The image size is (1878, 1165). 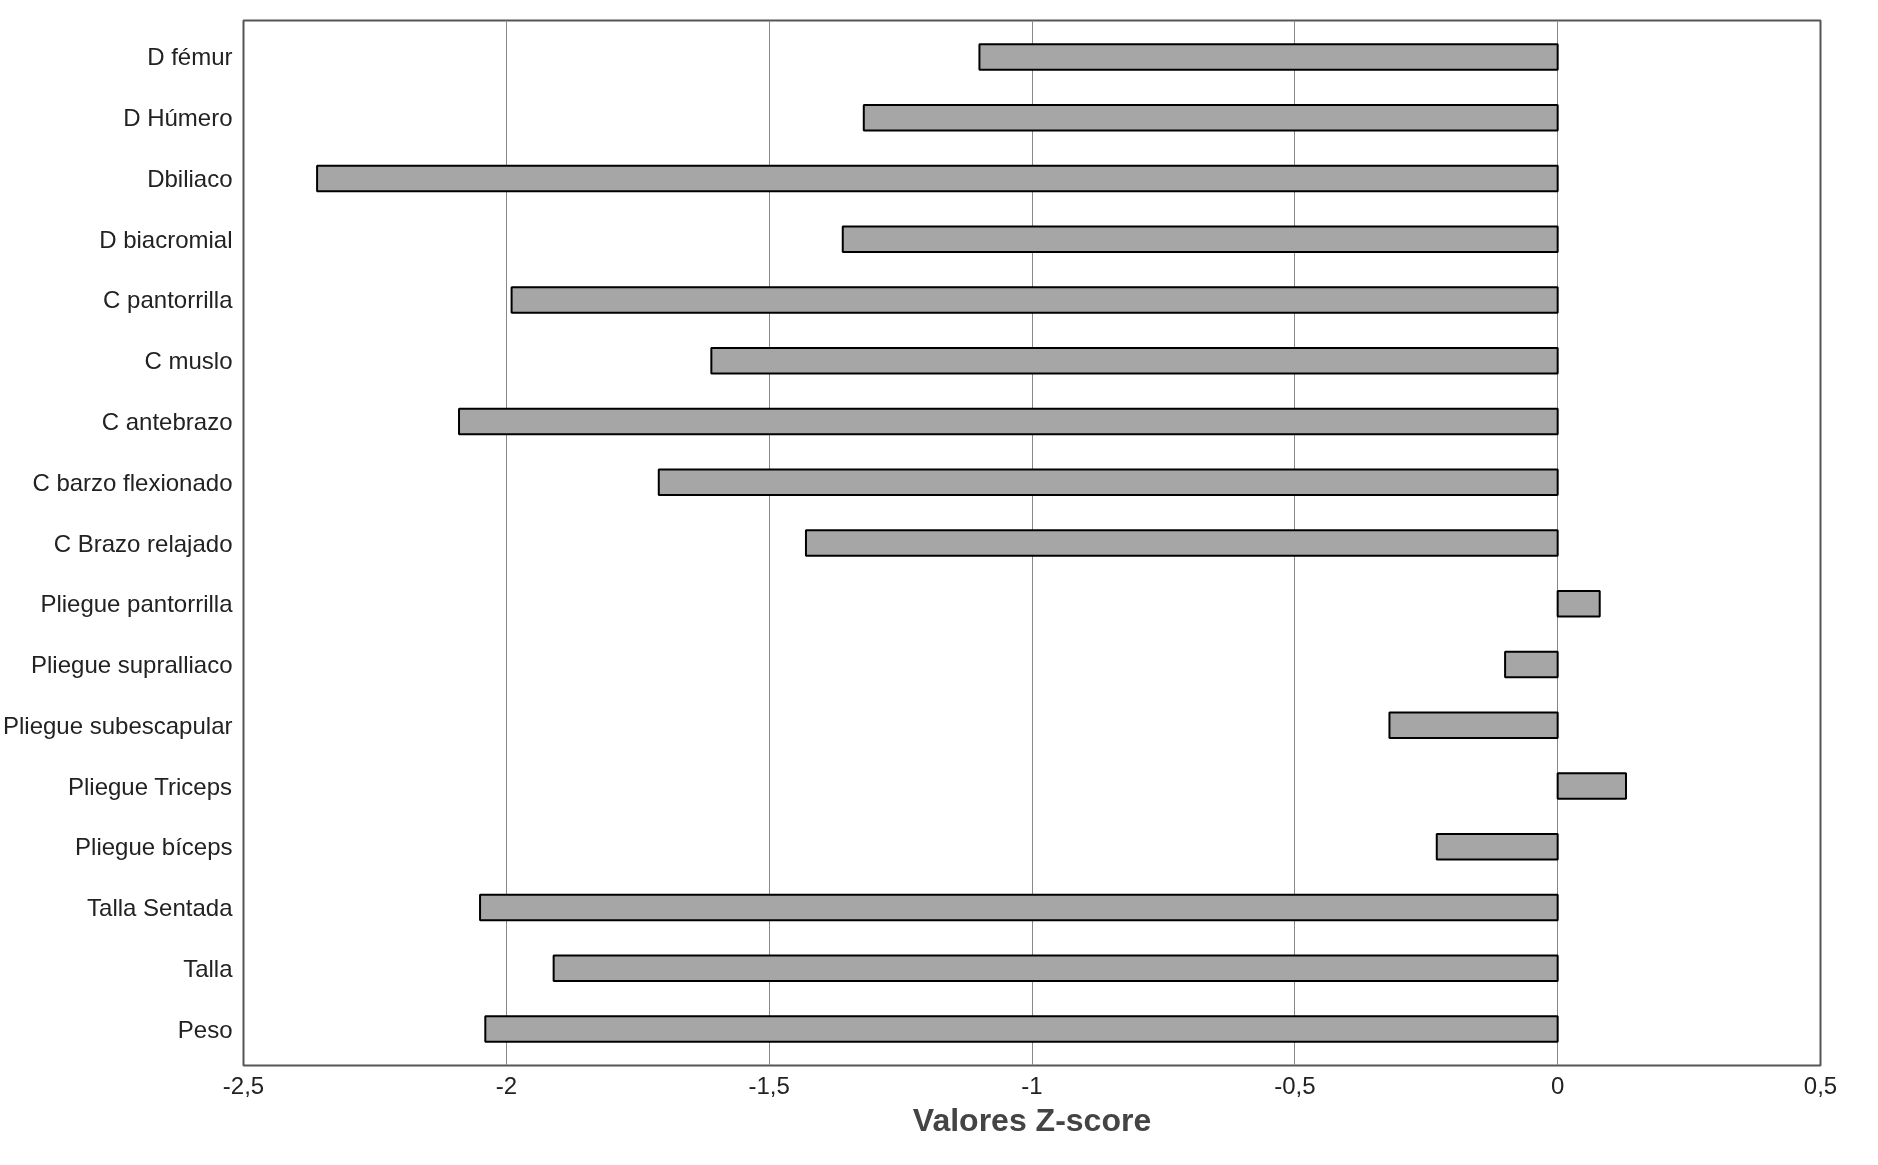 What do you see at coordinates (143, 543) in the screenshot?
I see `y-tick-label: C Brazo relajado` at bounding box center [143, 543].